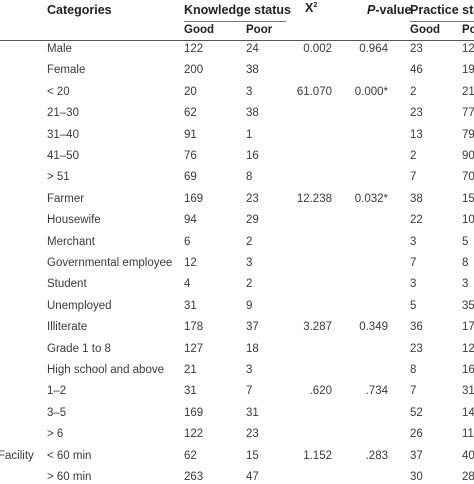 This screenshot has width=474, height=484. What do you see at coordinates (468, 113) in the screenshot?
I see `cell-practice-poor: 77` at bounding box center [468, 113].